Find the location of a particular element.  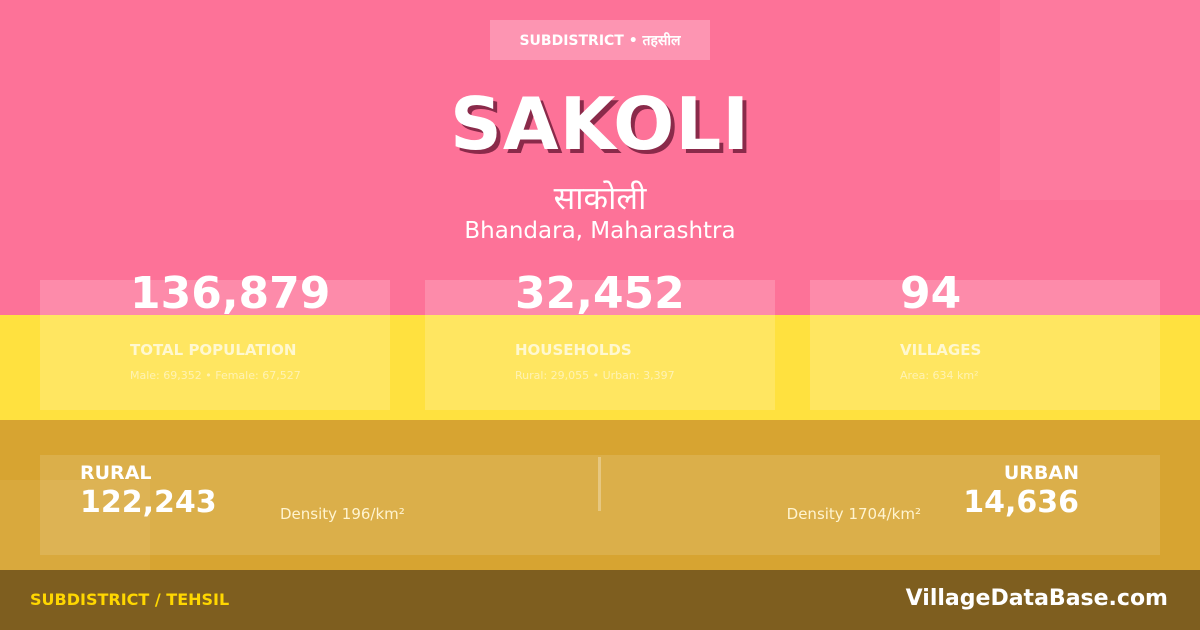

type-badge: SUBDISTRICT • तहसील is located at coordinates (600, 40).